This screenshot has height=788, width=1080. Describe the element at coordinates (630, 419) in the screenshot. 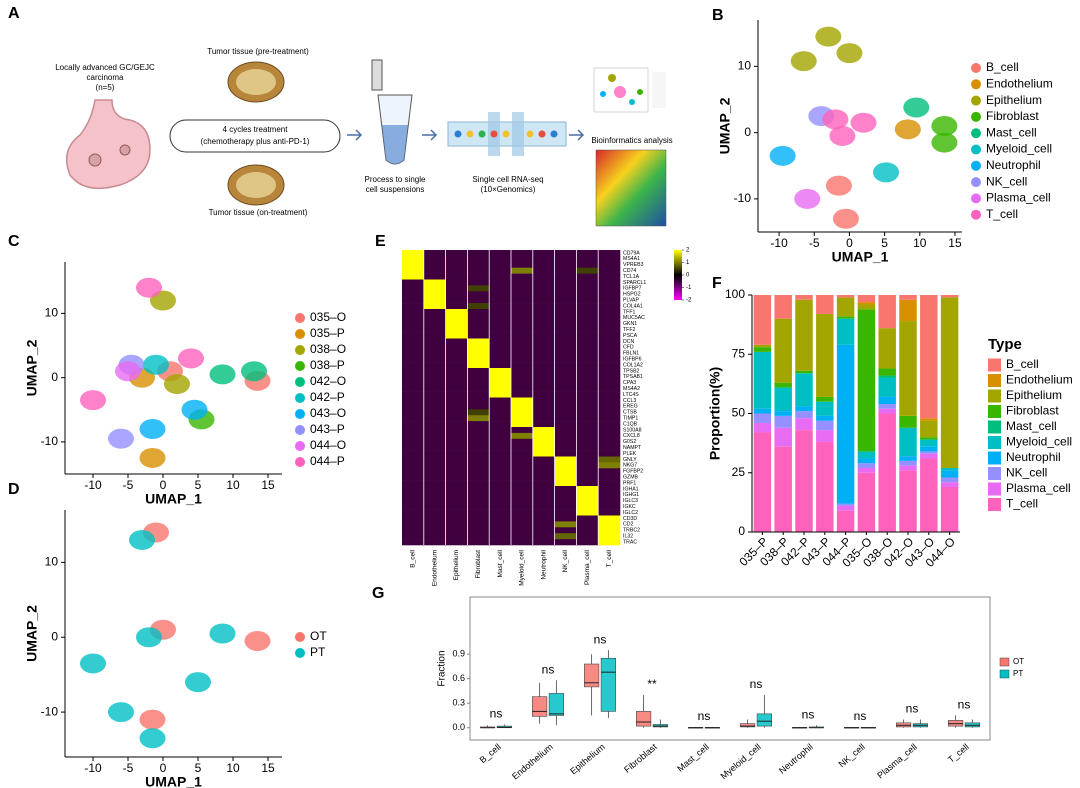

I see `gene-label: TIMP1` at that location.